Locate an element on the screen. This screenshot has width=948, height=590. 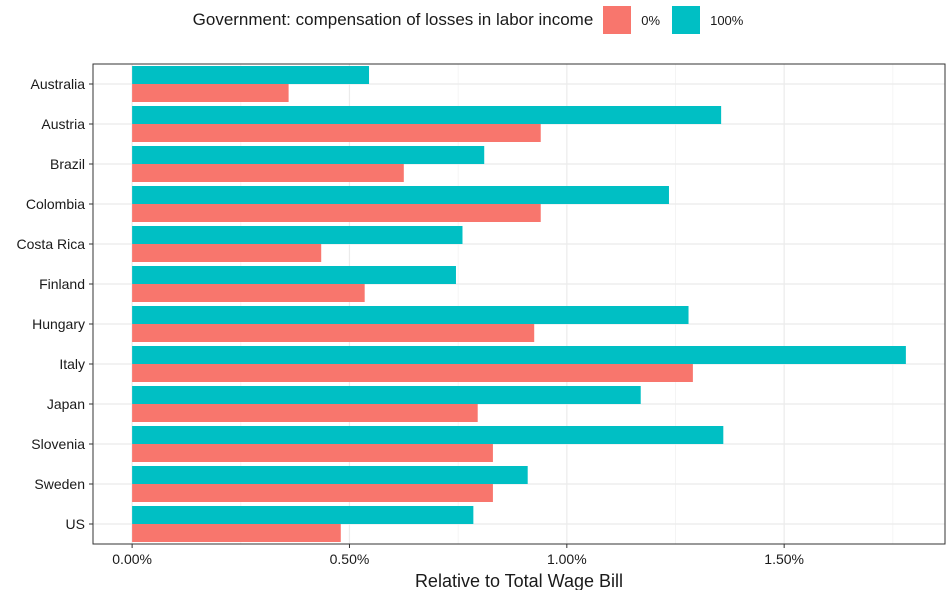
y-tick-label: Sweden is located at coordinates (59, 484).